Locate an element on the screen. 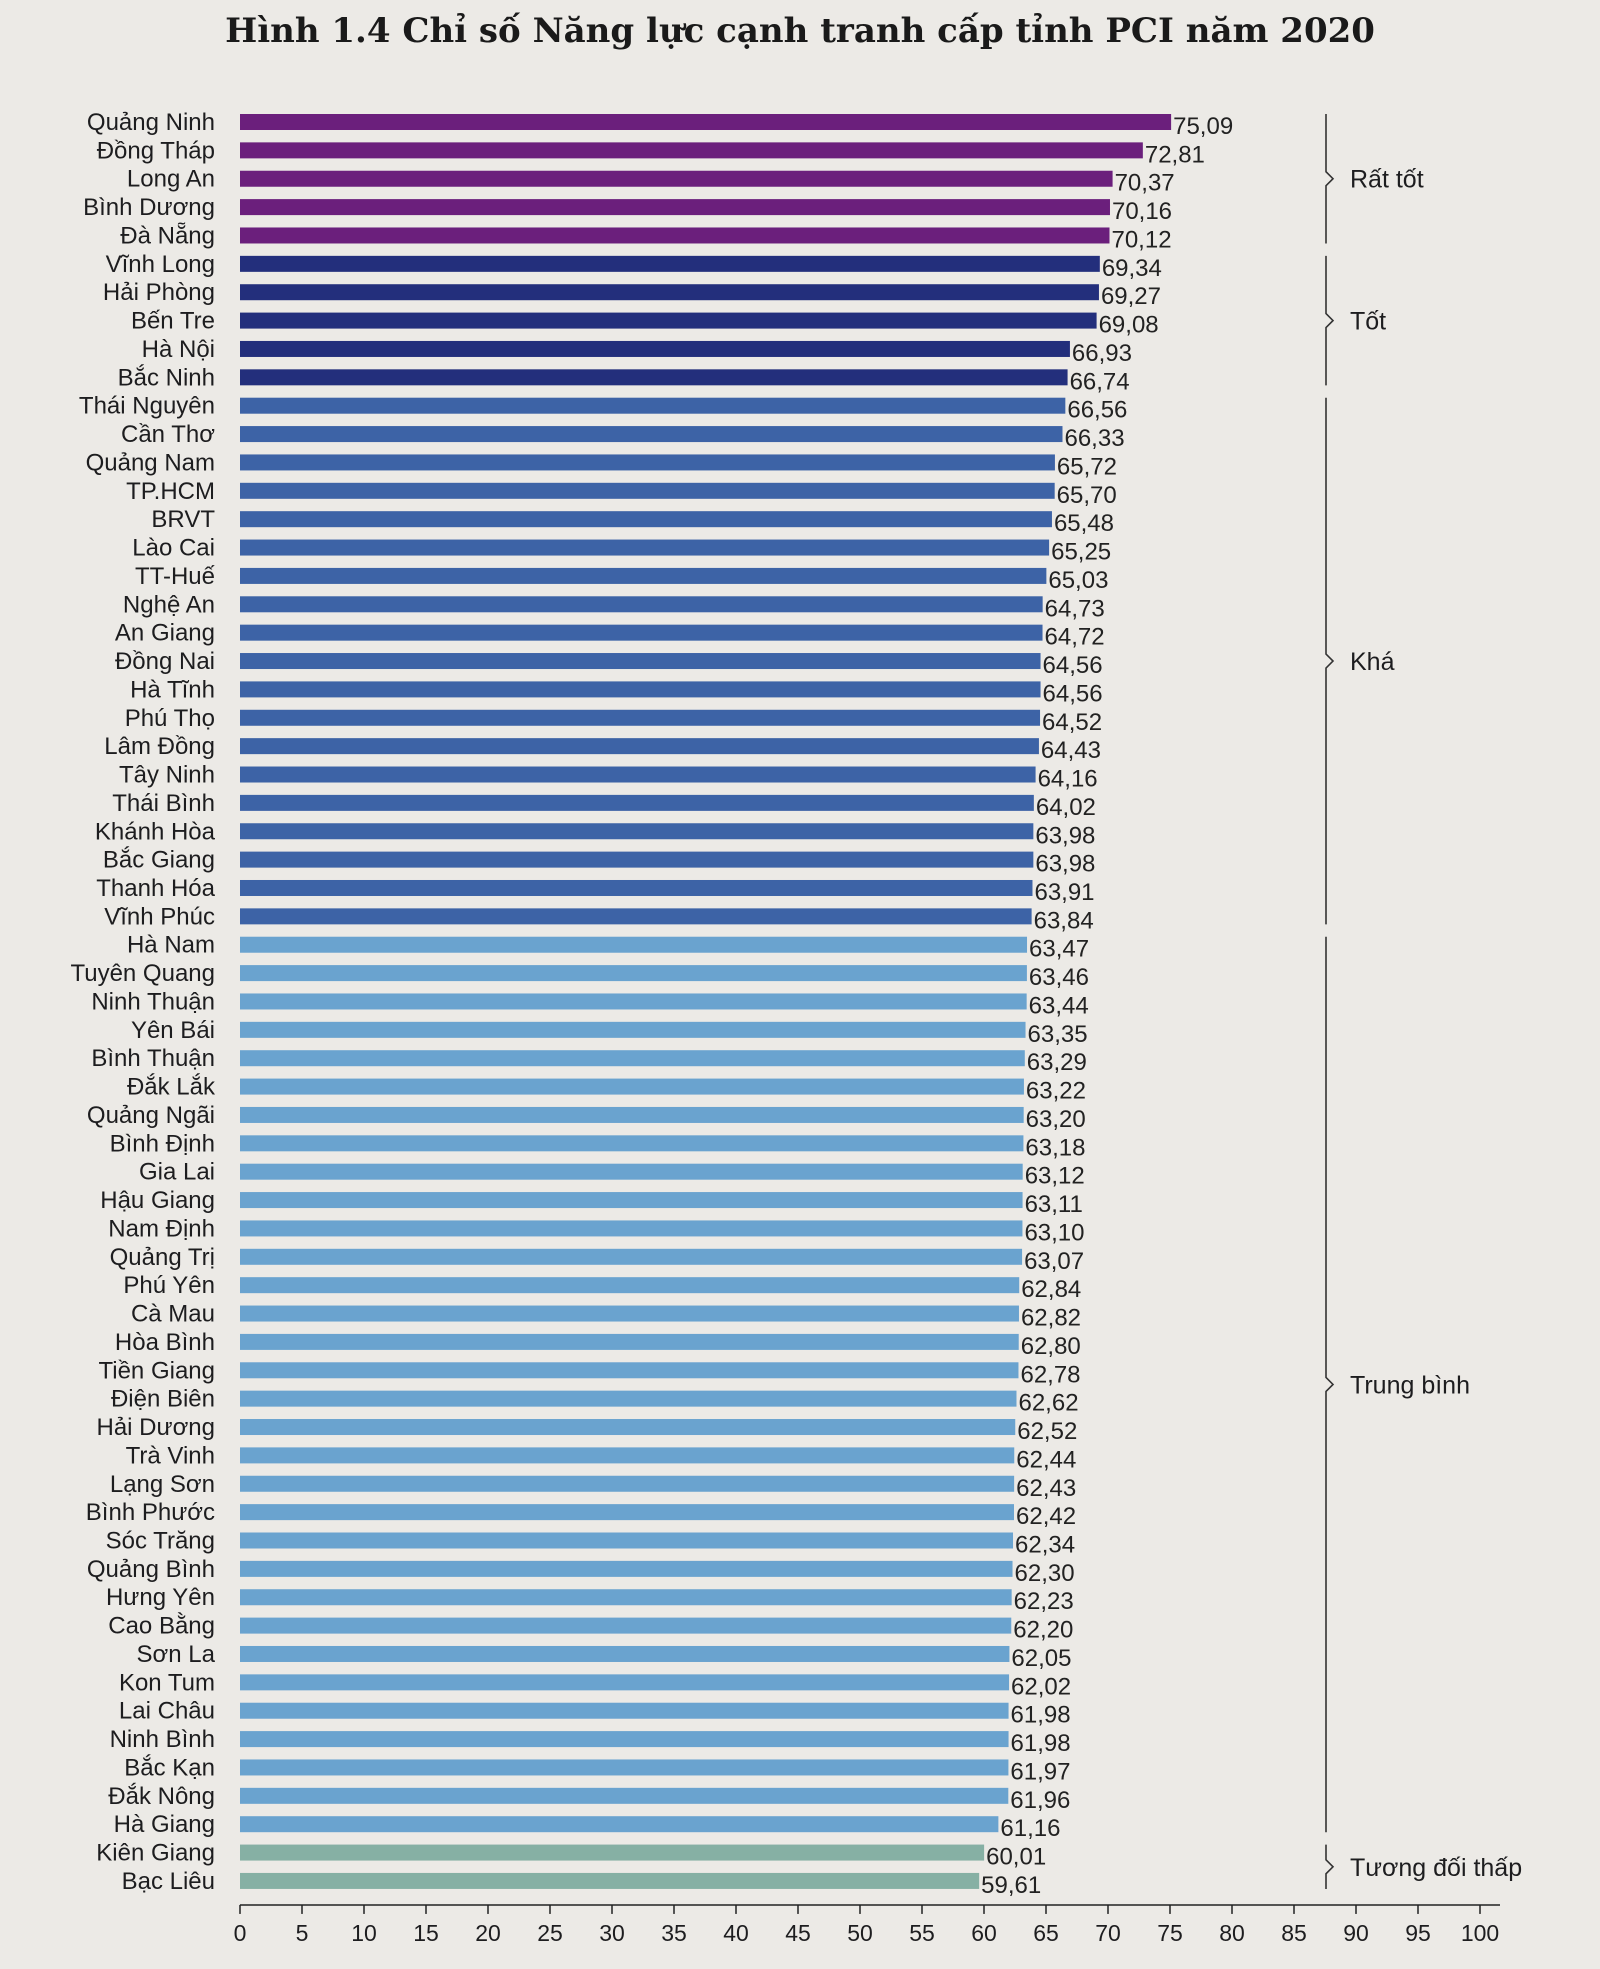 Image resolution: width=1600 pixels, height=1969 pixels. value-label: 62,30 is located at coordinates (1045, 1573).